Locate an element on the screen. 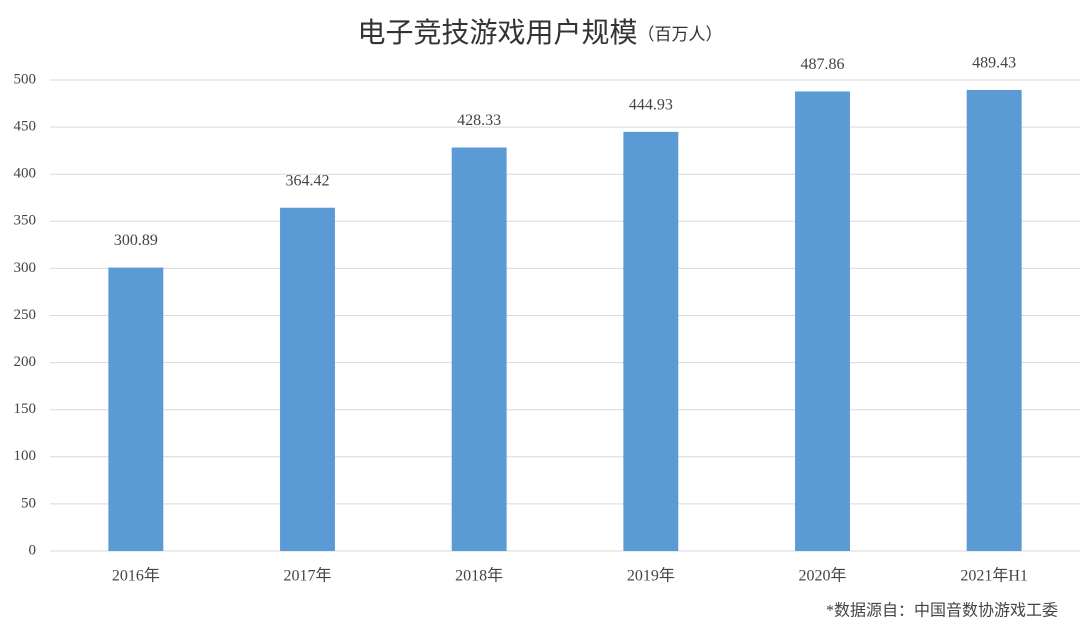 The width and height of the screenshot is (1080, 643). y-tick-label: 450 is located at coordinates (25, 127).